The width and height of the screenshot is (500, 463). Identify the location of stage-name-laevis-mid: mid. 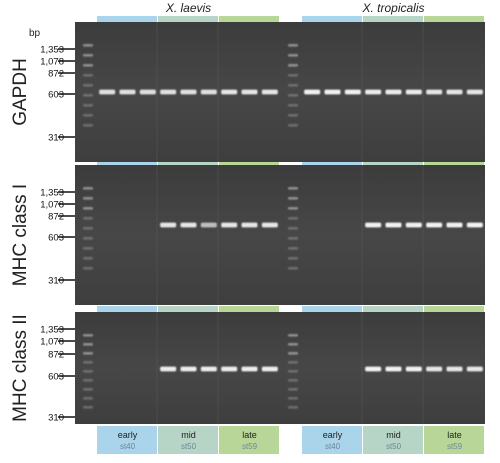
(188, 435).